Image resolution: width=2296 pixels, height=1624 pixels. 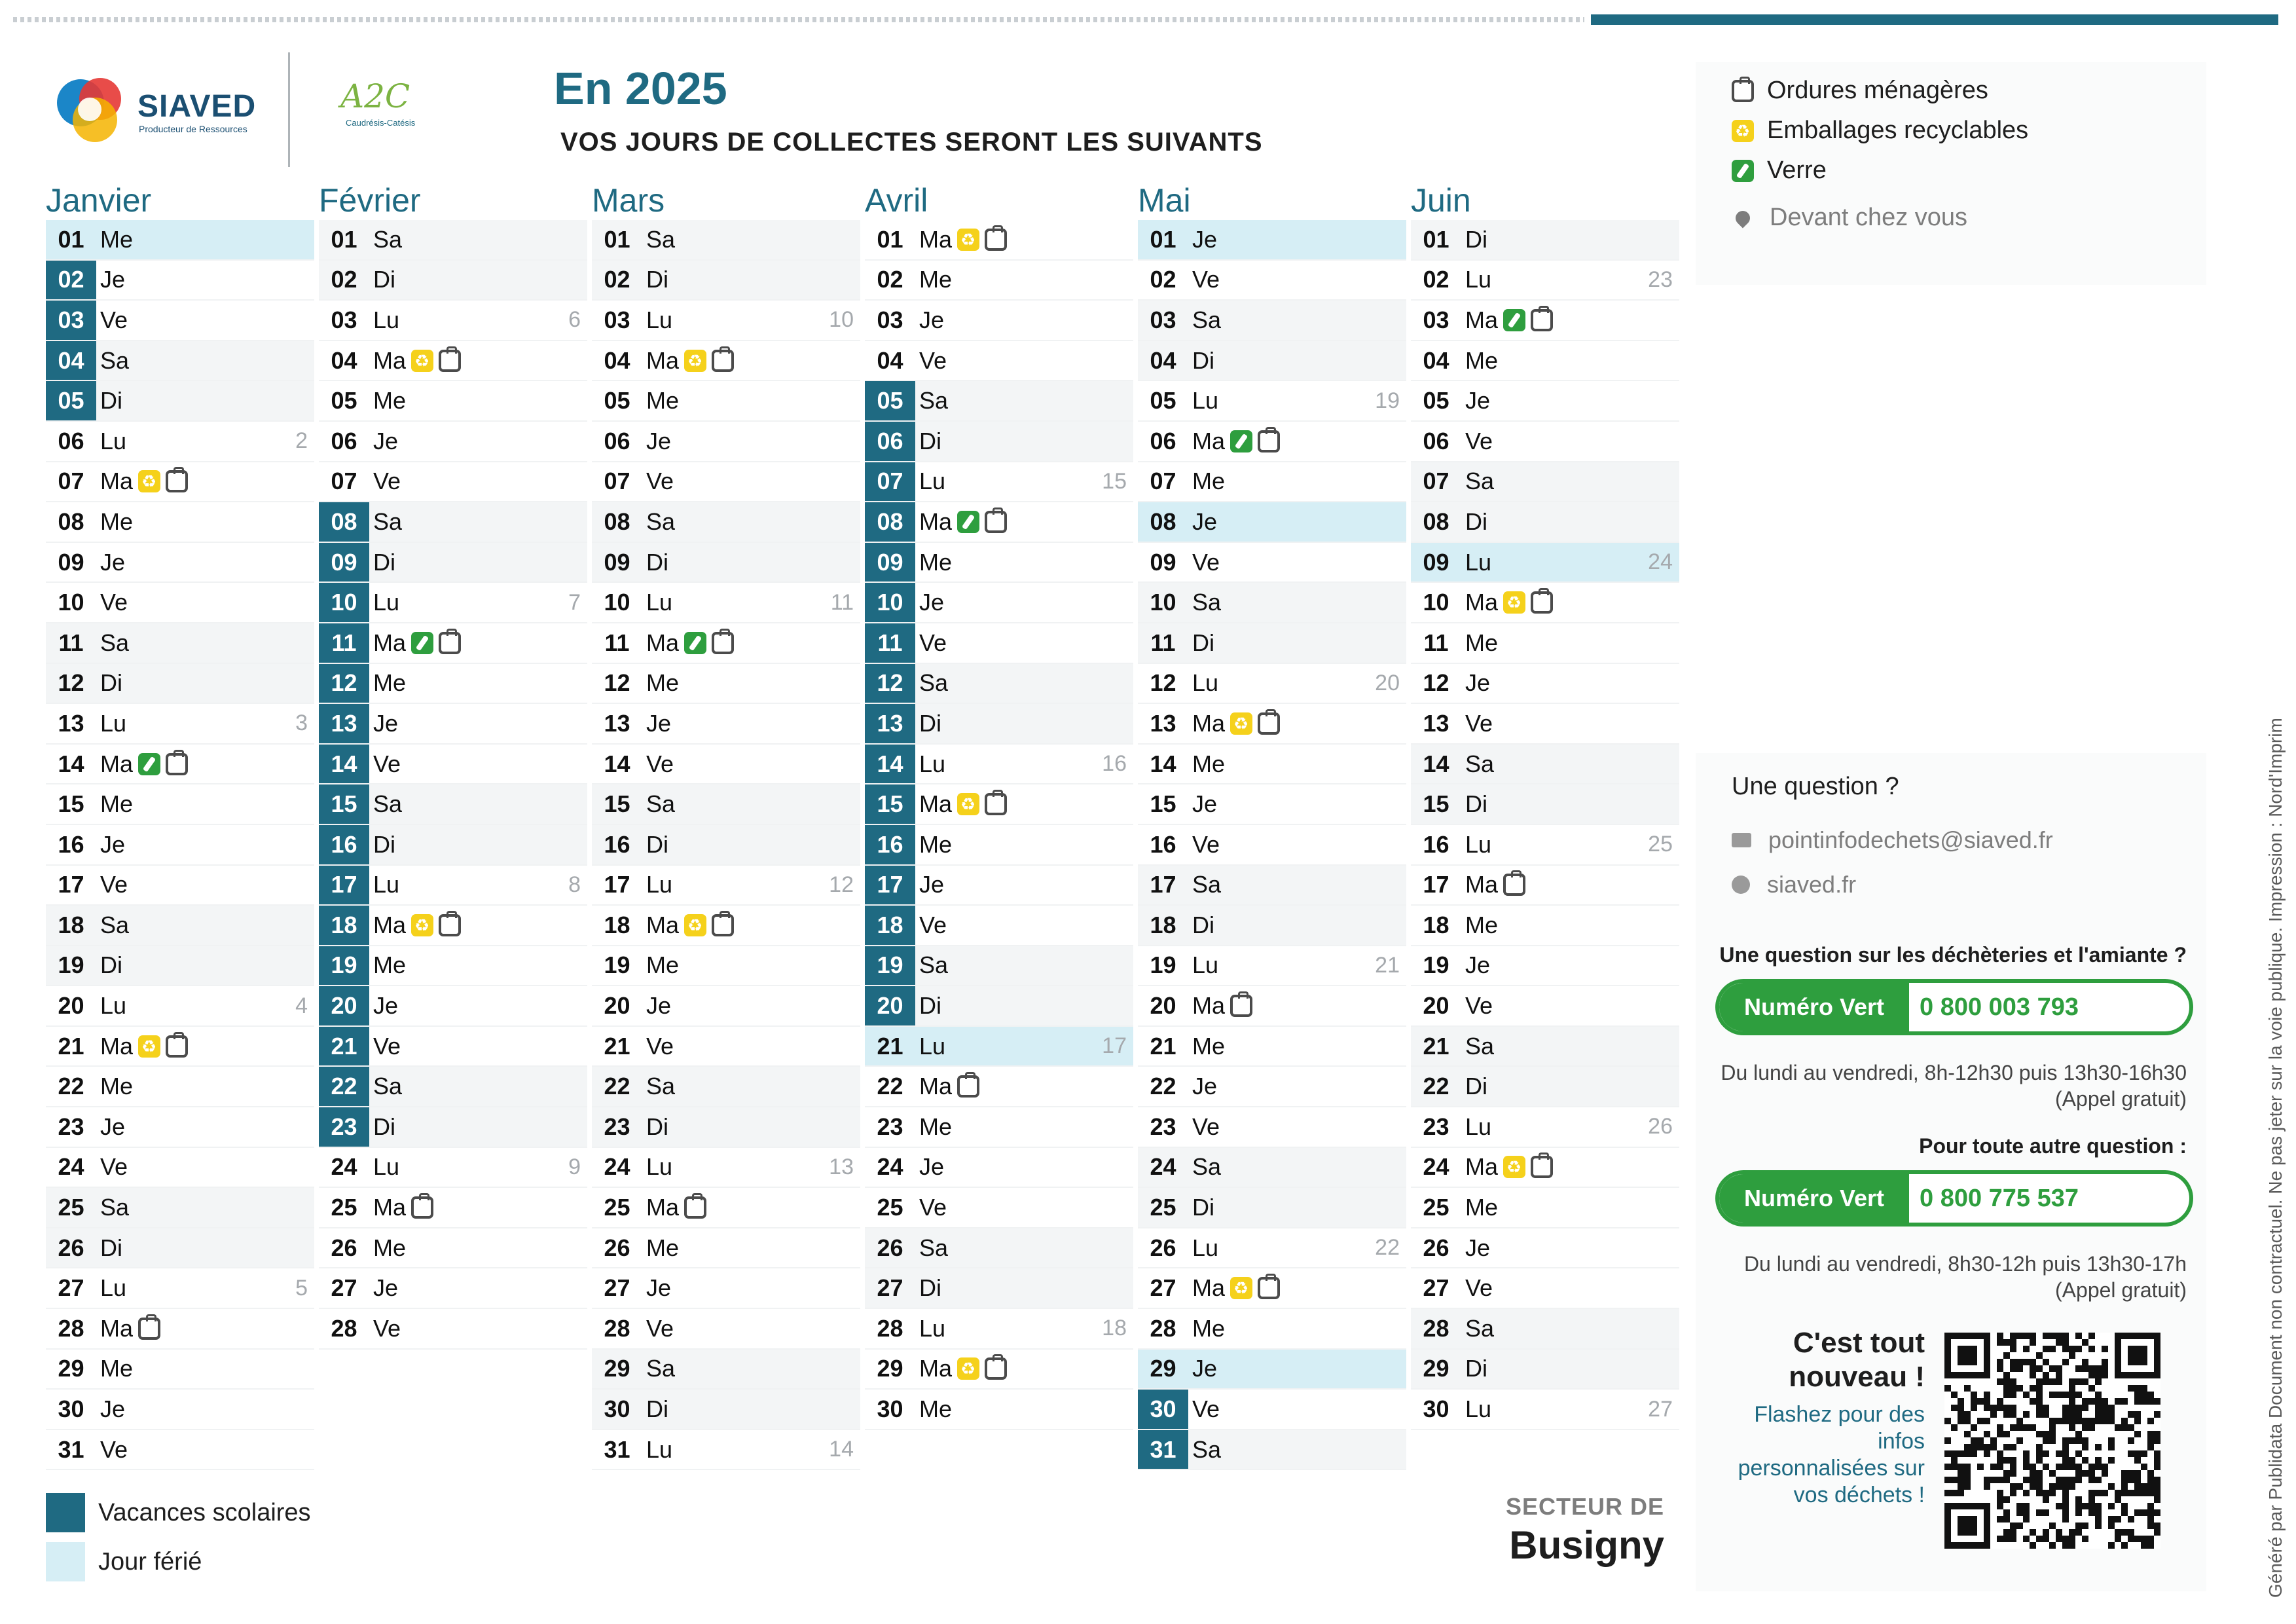 I want to click on email-contact: pointinfodechets@siaved.fr, so click(x=1892, y=840).